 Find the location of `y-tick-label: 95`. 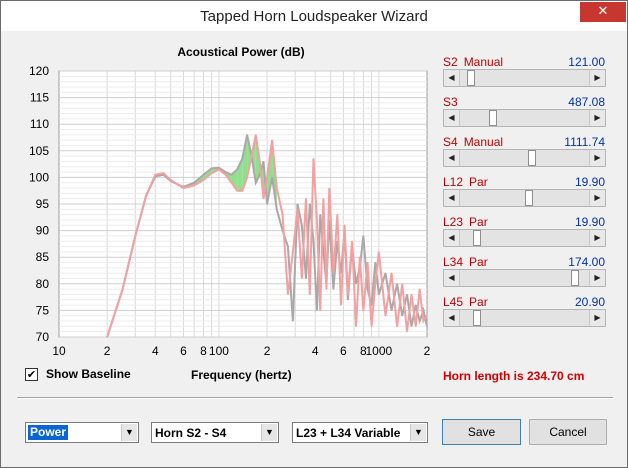

y-tick-label: 95 is located at coordinates (43, 204).